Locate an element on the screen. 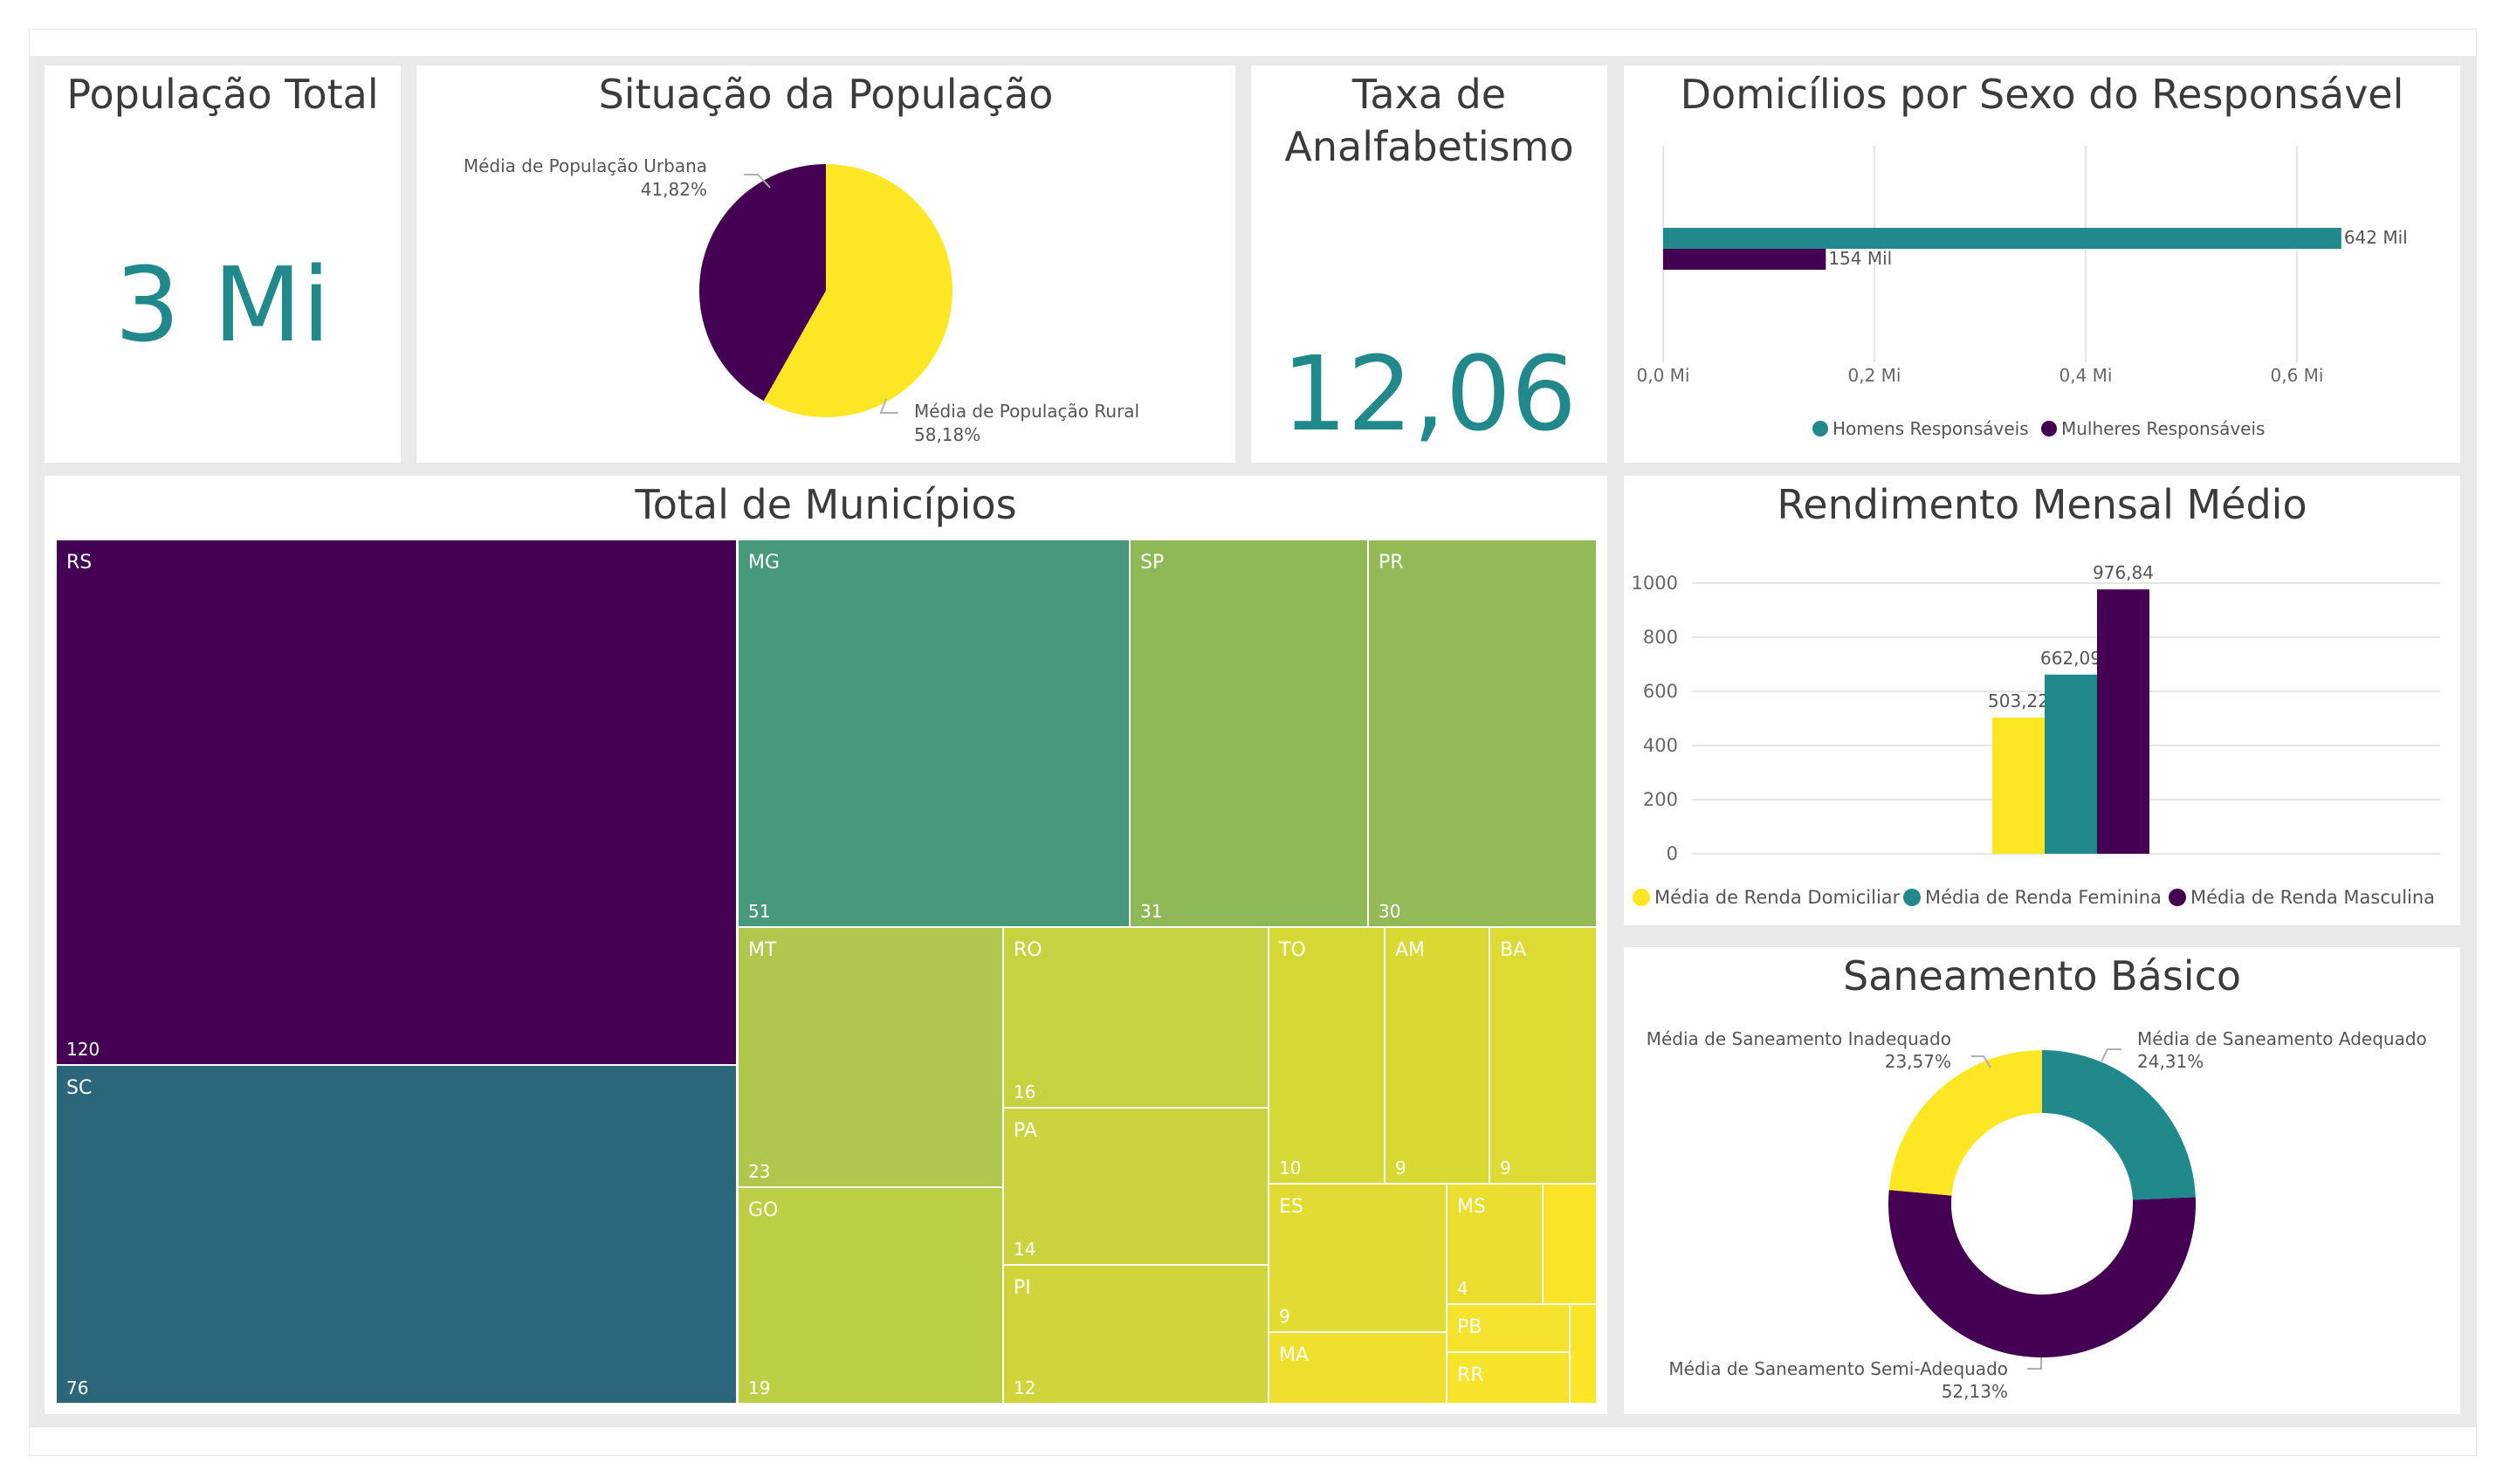 The height and width of the screenshot is (1484, 2503). treemap-cell-label: RS is located at coordinates (79, 563).